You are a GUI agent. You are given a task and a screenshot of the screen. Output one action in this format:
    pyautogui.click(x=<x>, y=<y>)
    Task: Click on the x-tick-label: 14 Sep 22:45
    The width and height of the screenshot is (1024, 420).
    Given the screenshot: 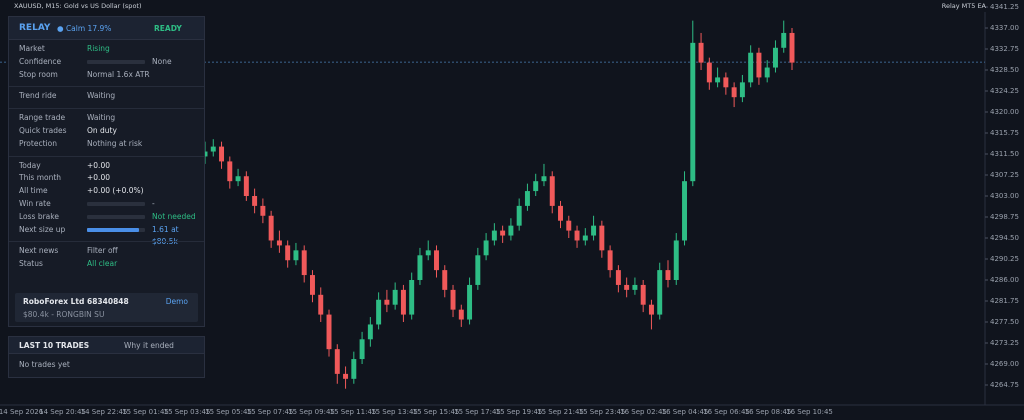 What is the action you would take?
    pyautogui.click(x=104, y=412)
    